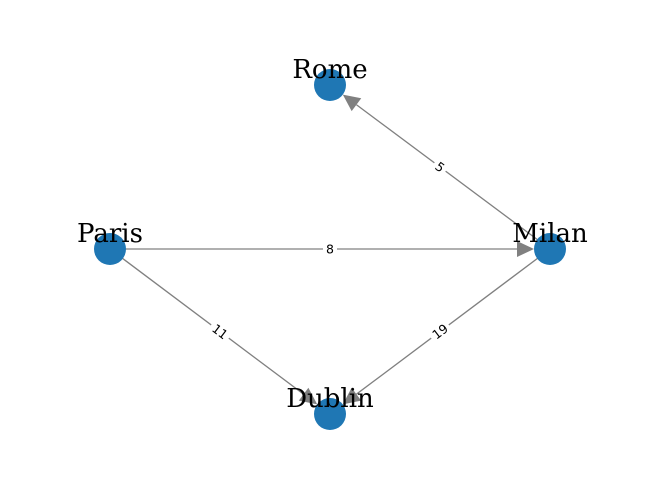 The width and height of the screenshot is (660, 499). I want to click on edge-paris-to-dublin: 11, so click(213, 326).